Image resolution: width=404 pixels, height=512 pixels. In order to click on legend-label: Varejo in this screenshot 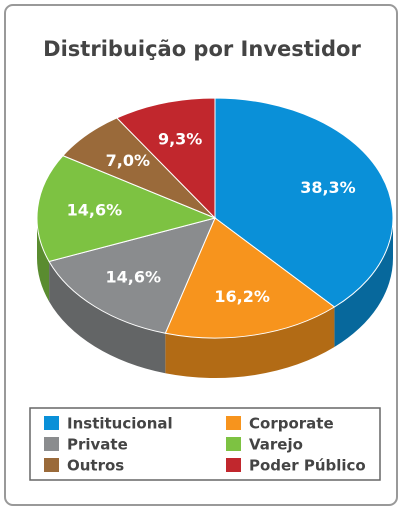, I will do `click(276, 445)`.